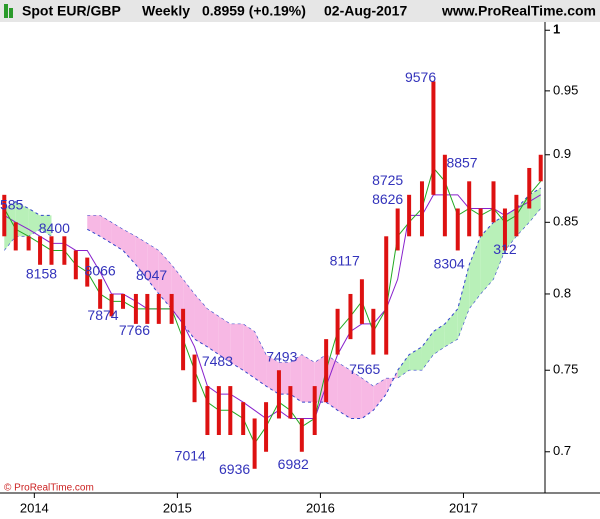  Describe the element at coordinates (293, 464) in the screenshot. I see `price-label: 6982` at that location.